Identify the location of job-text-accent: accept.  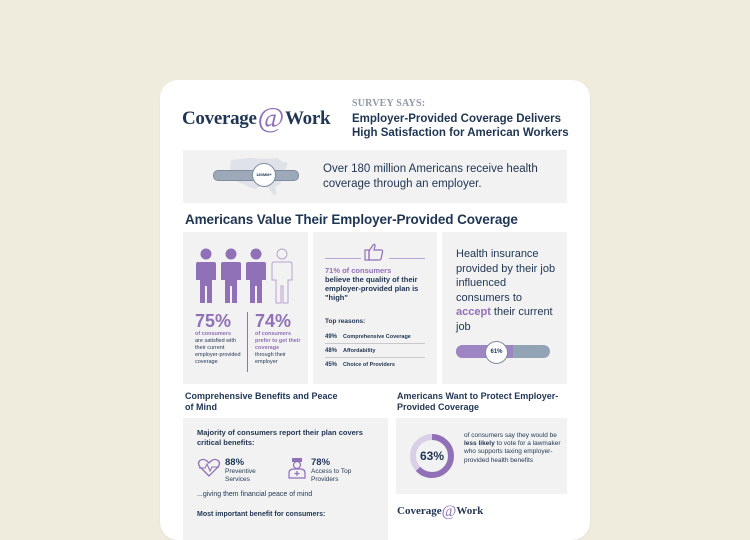
(473, 312).